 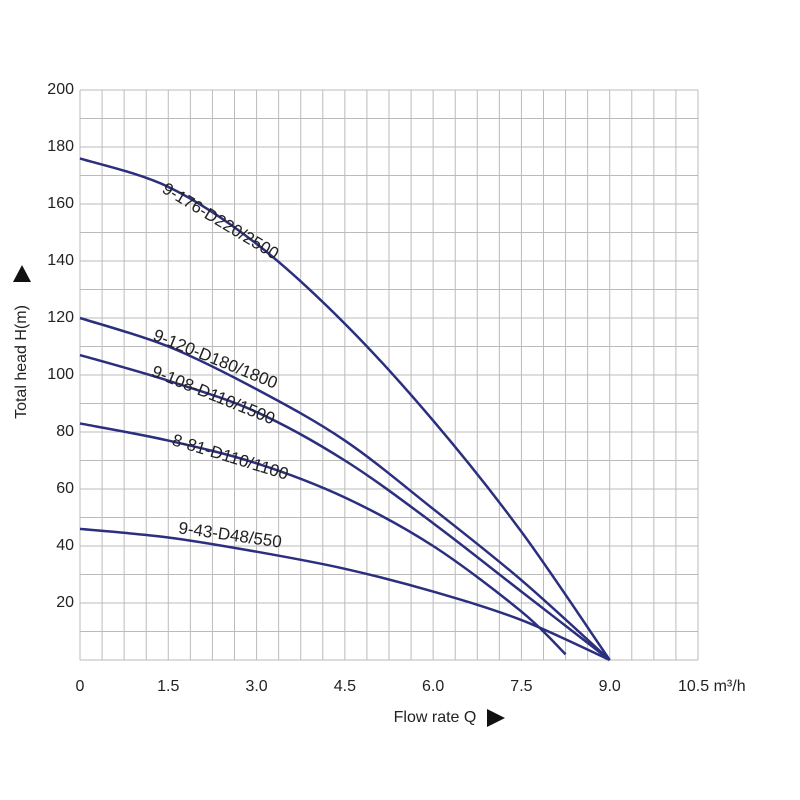 What do you see at coordinates (60, 317) in the screenshot?
I see `y-tick-label: 120` at bounding box center [60, 317].